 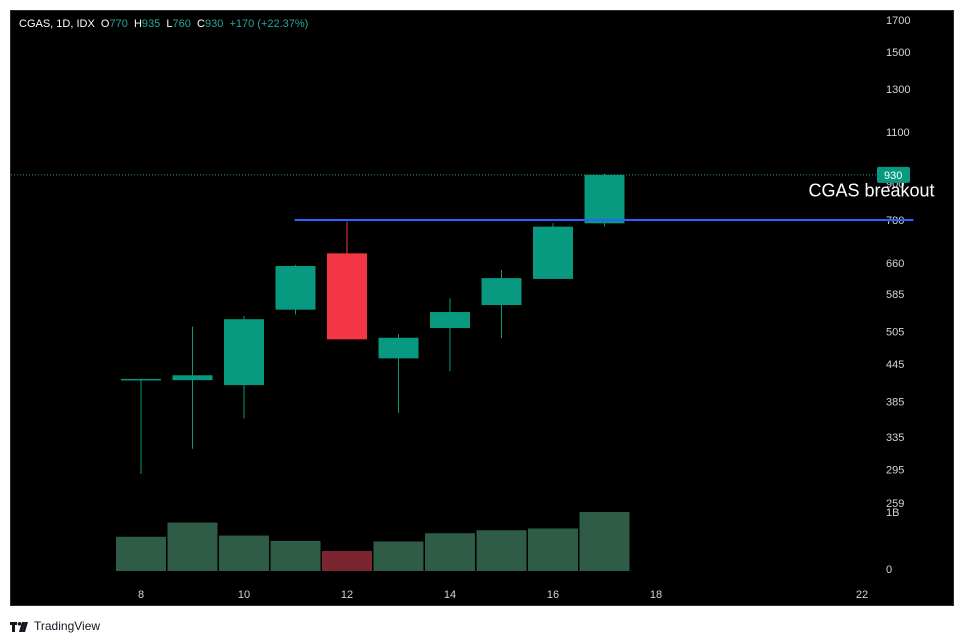 What do you see at coordinates (347, 595) in the screenshot?
I see `x-tick-label: 12` at bounding box center [347, 595].